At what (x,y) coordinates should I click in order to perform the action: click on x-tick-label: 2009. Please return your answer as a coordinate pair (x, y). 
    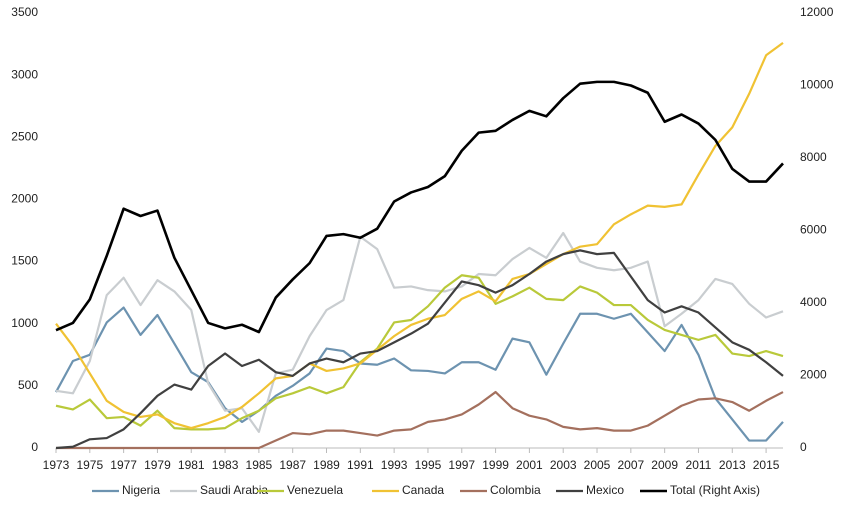
    Looking at the image, I should click on (664, 465).